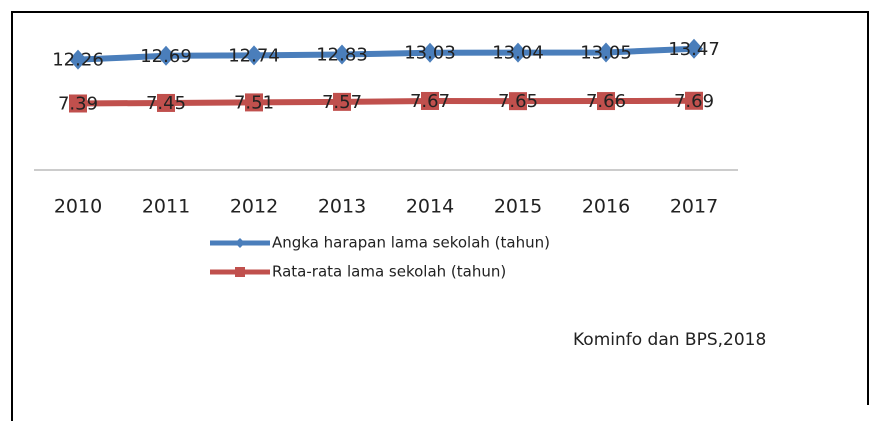 The image size is (878, 425). Describe the element at coordinates (518, 207) in the screenshot. I see `x-tick-label: 2015` at that location.